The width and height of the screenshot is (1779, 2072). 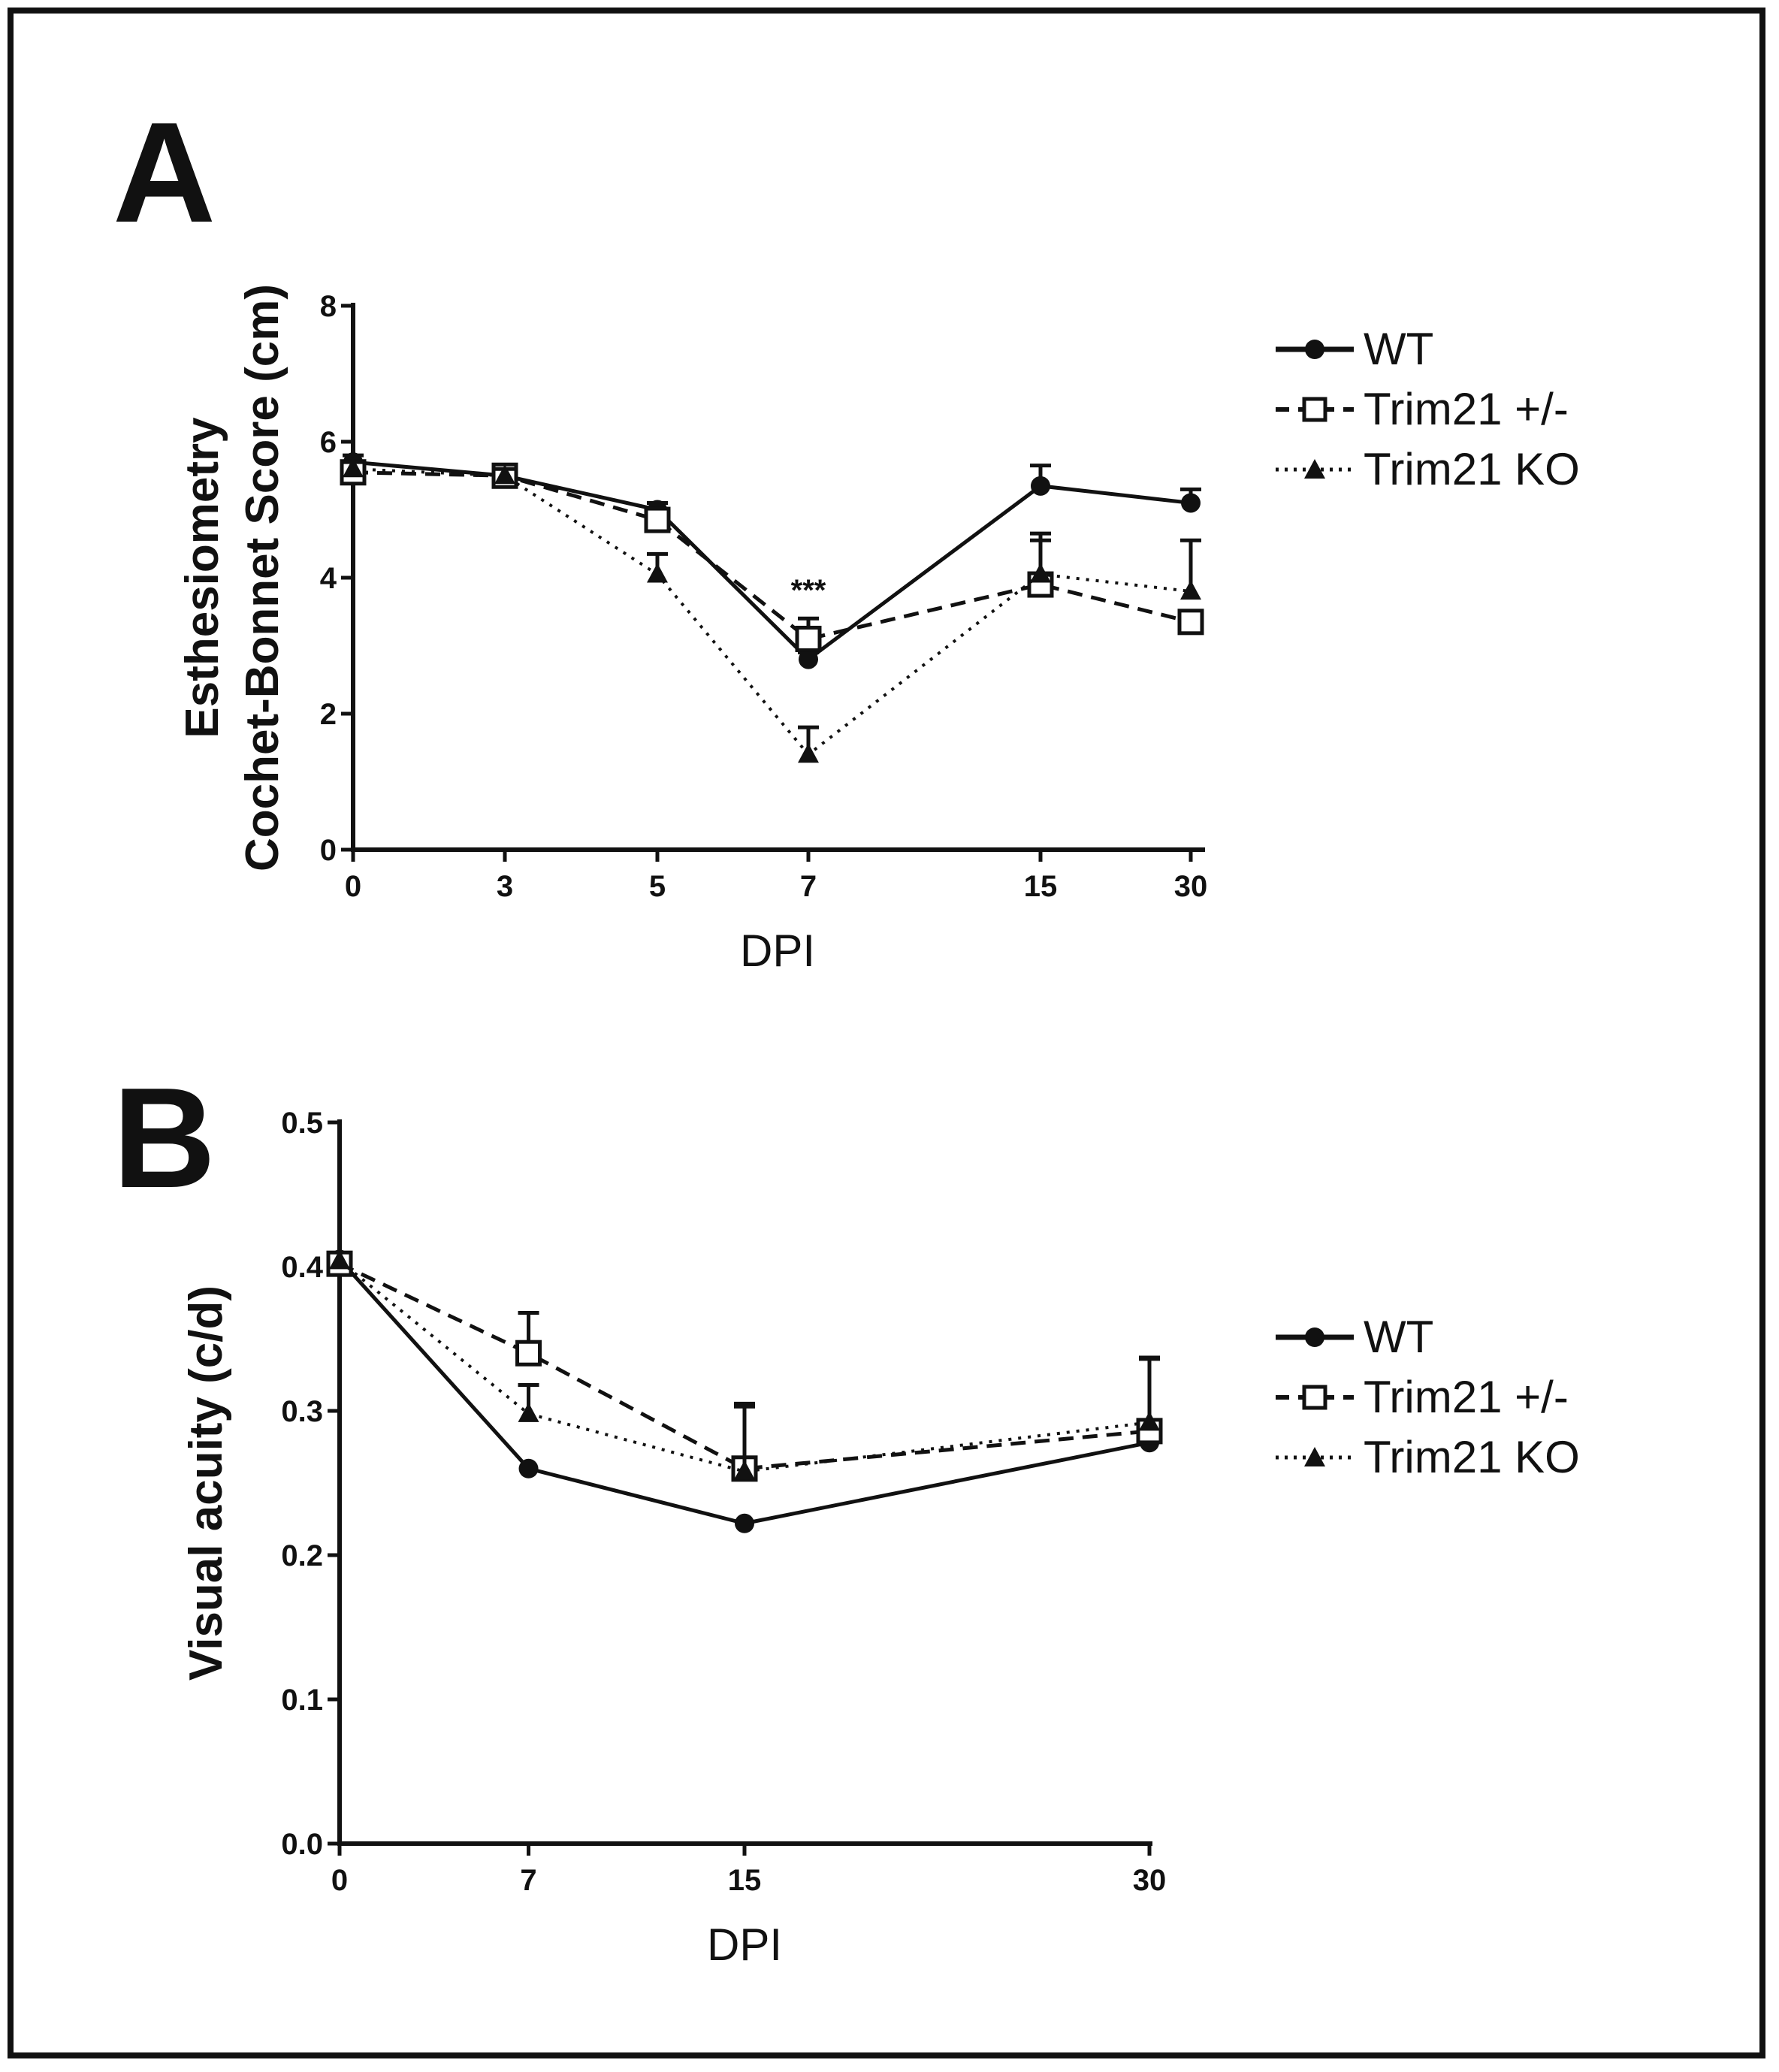 What do you see at coordinates (206, 1483) in the screenshot?
I see `y-axis-label: Visual acuity (c/d)` at bounding box center [206, 1483].